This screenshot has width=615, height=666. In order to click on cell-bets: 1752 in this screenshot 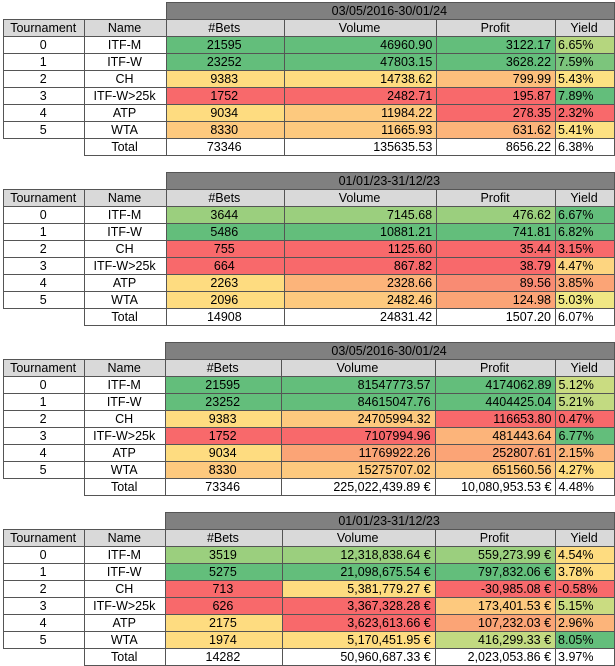, I will do `click(225, 96)`.